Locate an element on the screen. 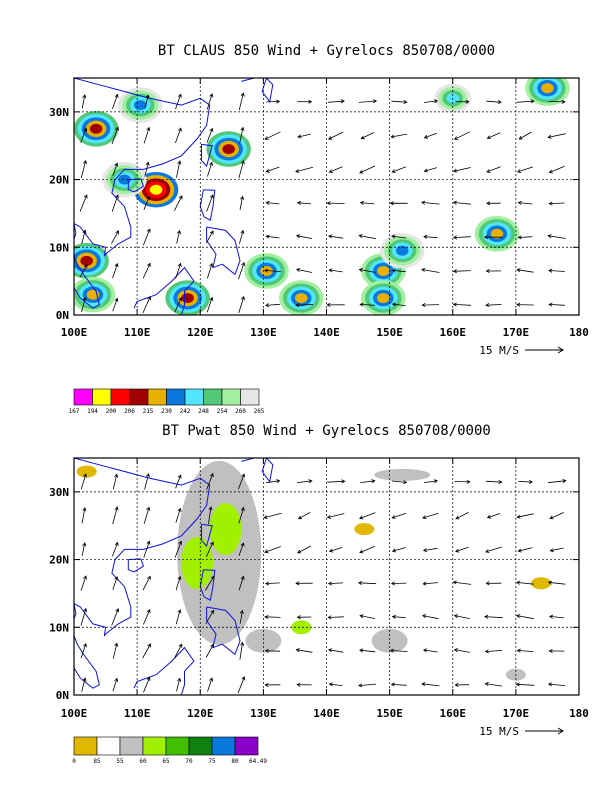  reference-vector-label: 15 M/S is located at coordinates (499, 731).